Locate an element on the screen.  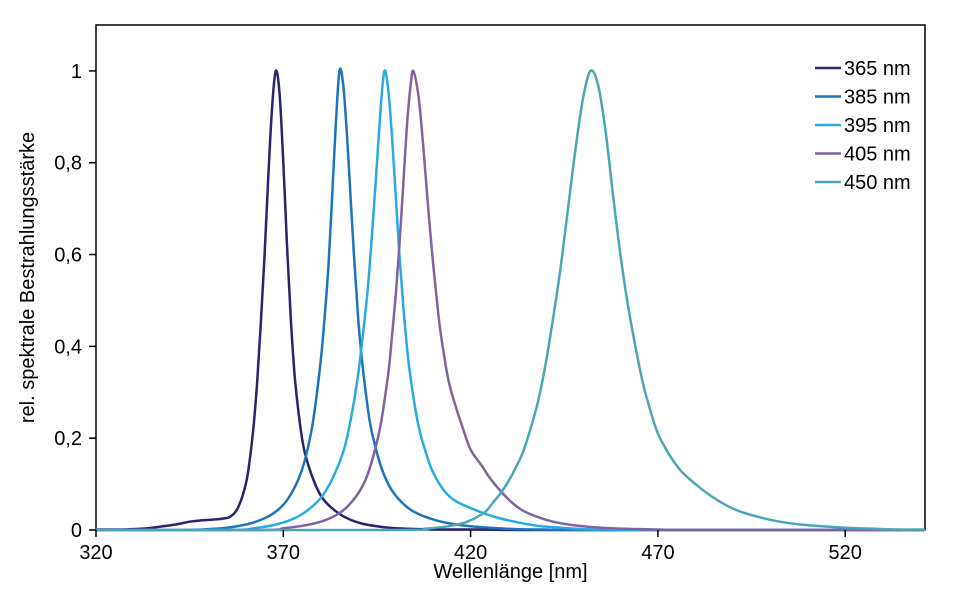
legend-label: 385 nm is located at coordinates (877, 98).